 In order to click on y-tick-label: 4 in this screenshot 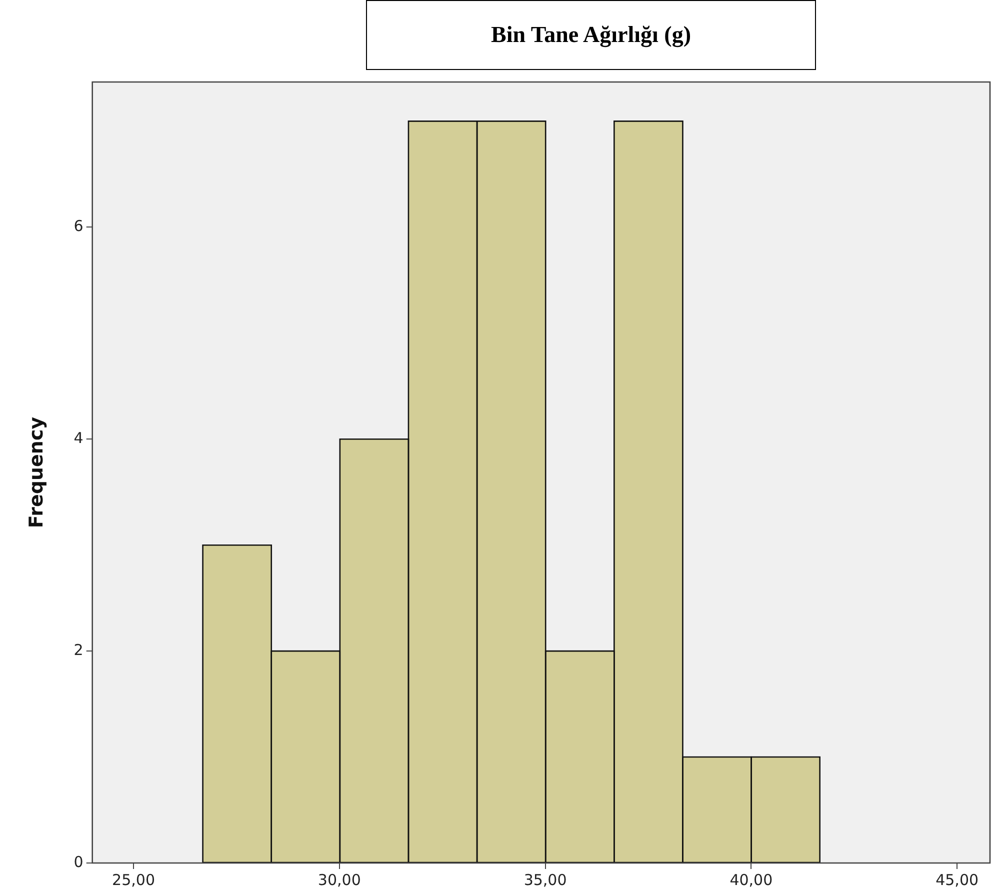, I will do `click(79, 438)`.